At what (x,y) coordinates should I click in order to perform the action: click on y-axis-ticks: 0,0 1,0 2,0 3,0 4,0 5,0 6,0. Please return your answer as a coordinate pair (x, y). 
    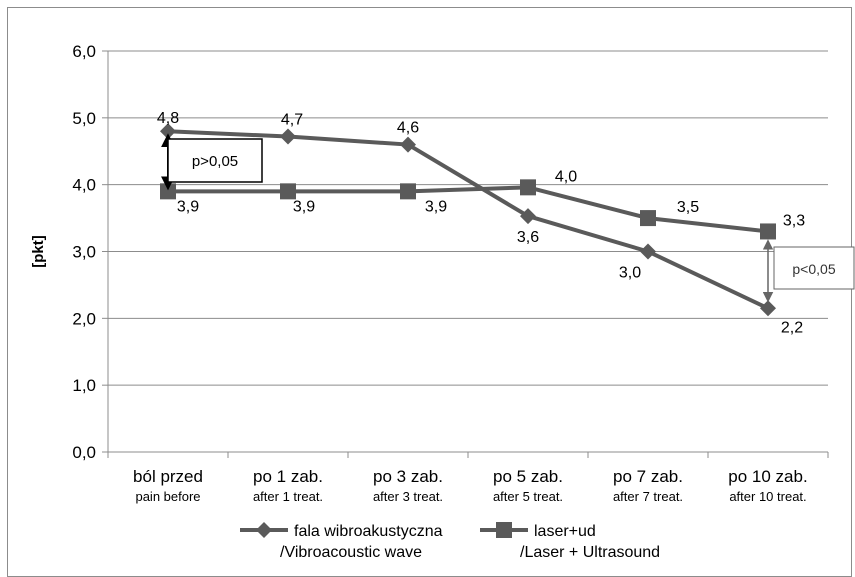
    Looking at the image, I should click on (90, 252).